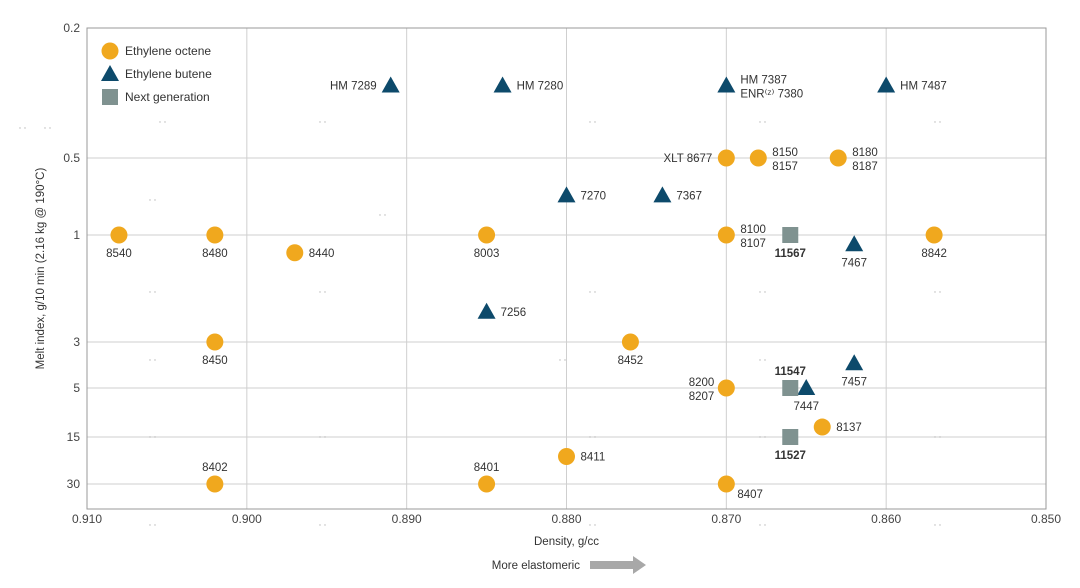 The image size is (1080, 588). What do you see at coordinates (74, 484) in the screenshot?
I see `y-tick-label: 30` at bounding box center [74, 484].